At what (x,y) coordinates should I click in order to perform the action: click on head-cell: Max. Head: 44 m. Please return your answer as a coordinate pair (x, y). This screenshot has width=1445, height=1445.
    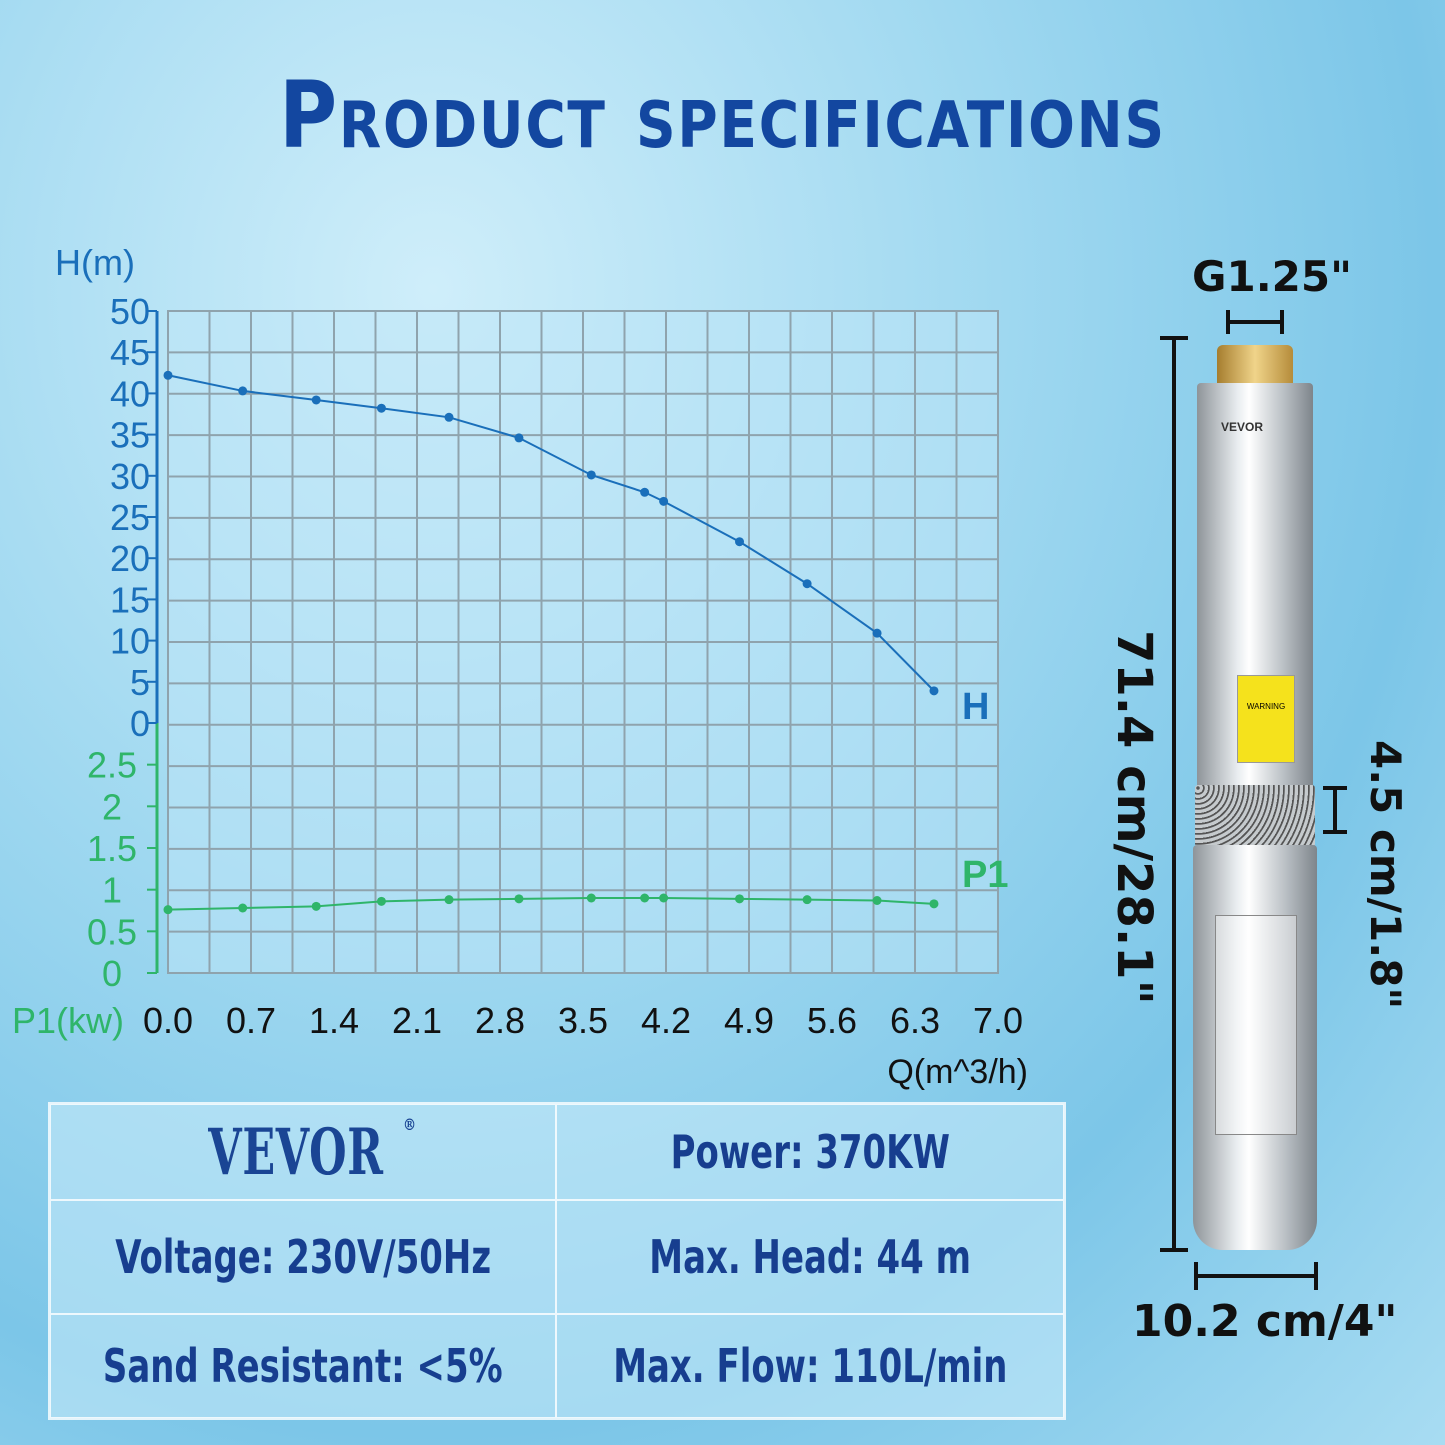
    Looking at the image, I should click on (810, 1257).